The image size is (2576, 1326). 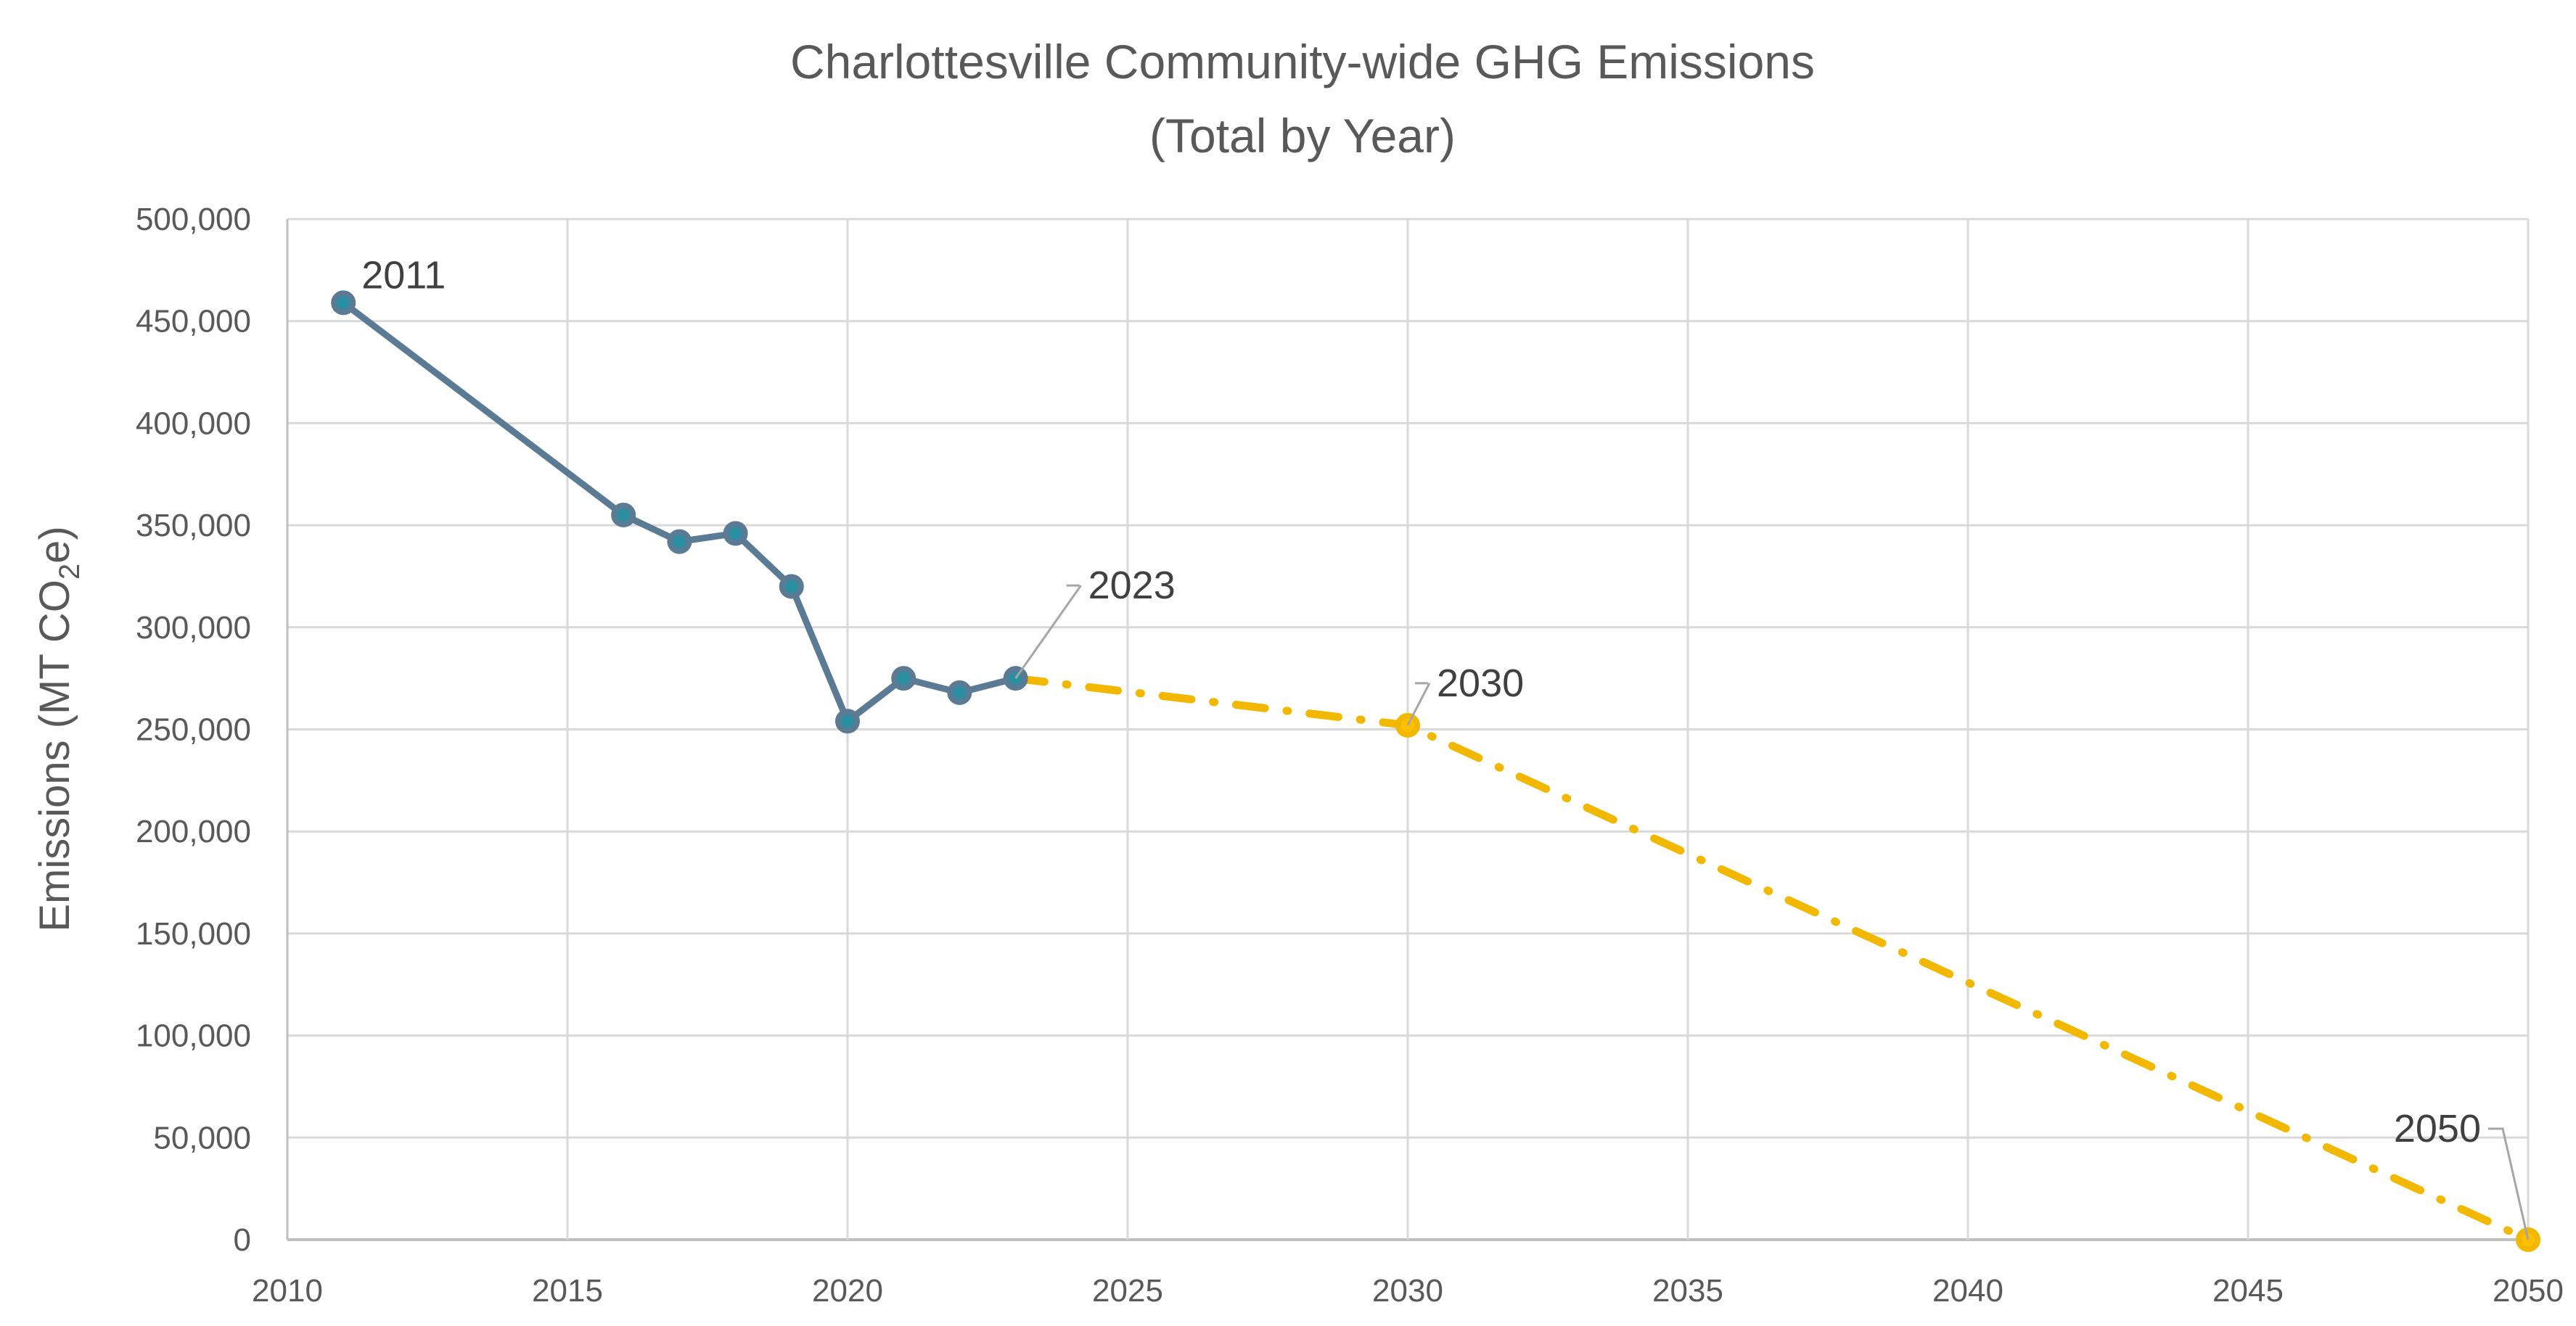 I want to click on data-label: 2023, so click(x=1132, y=585).